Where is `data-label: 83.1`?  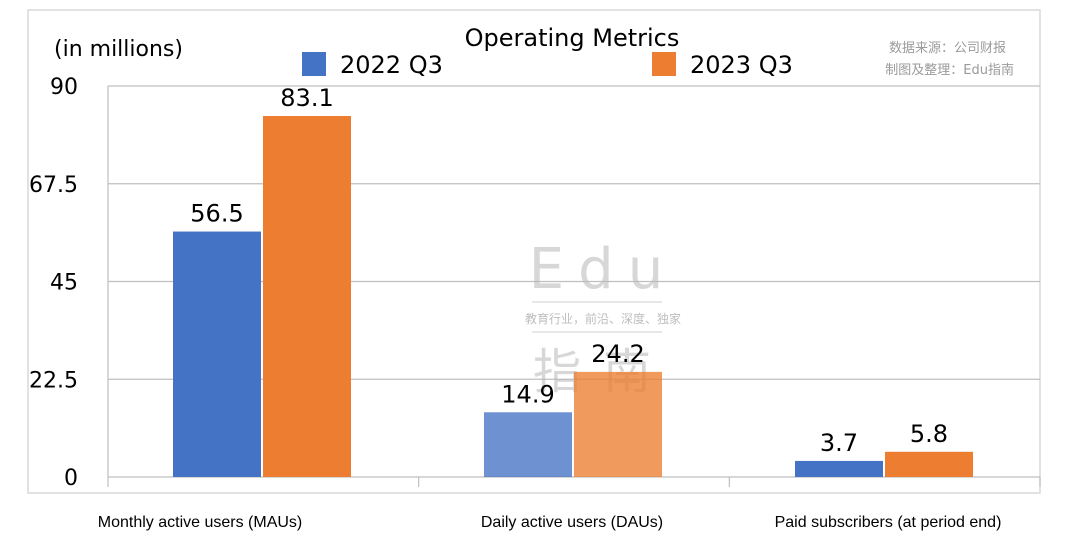
data-label: 83.1 is located at coordinates (306, 98).